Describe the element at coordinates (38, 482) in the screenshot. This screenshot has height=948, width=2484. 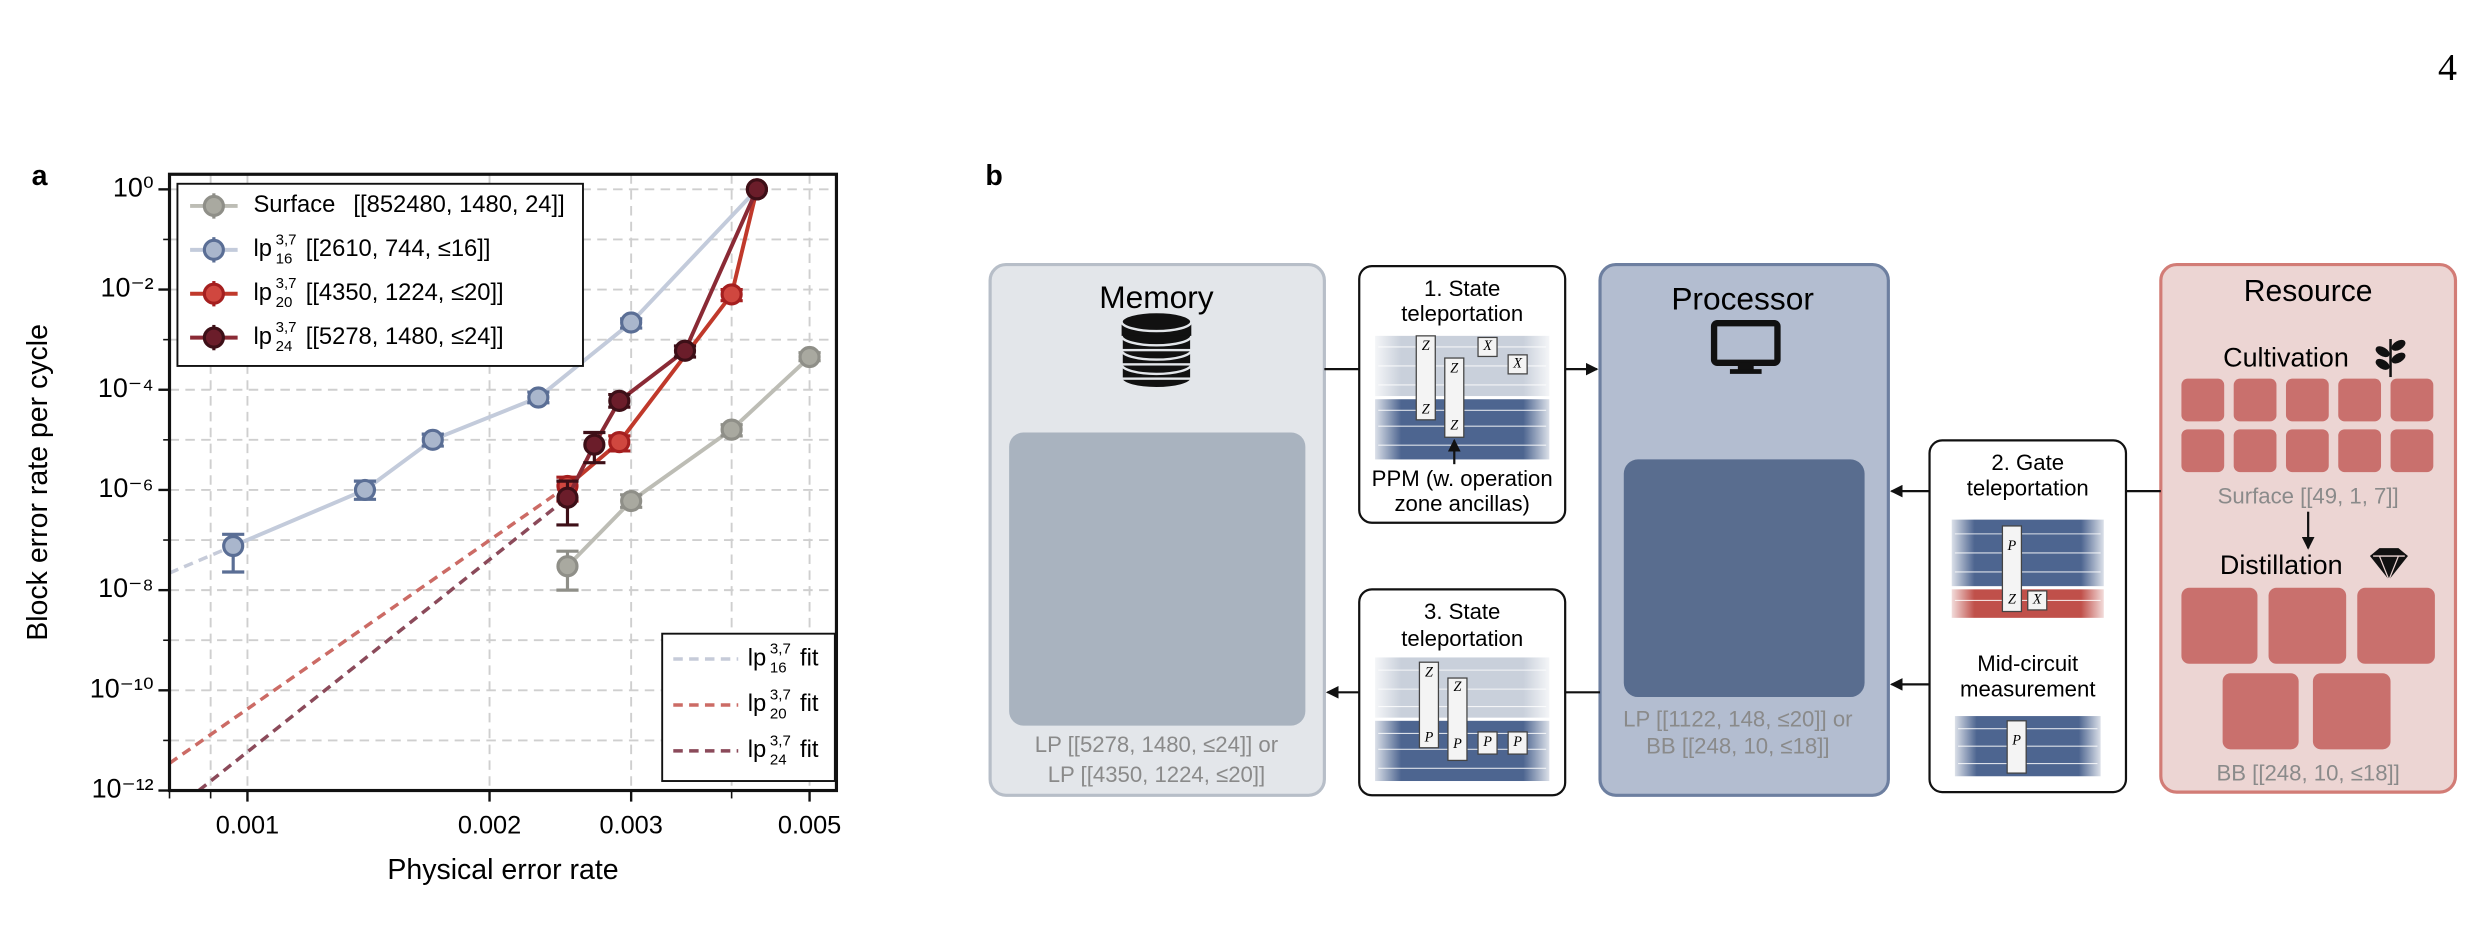
I see `y-axis-label: Block error rate per cycle` at that location.